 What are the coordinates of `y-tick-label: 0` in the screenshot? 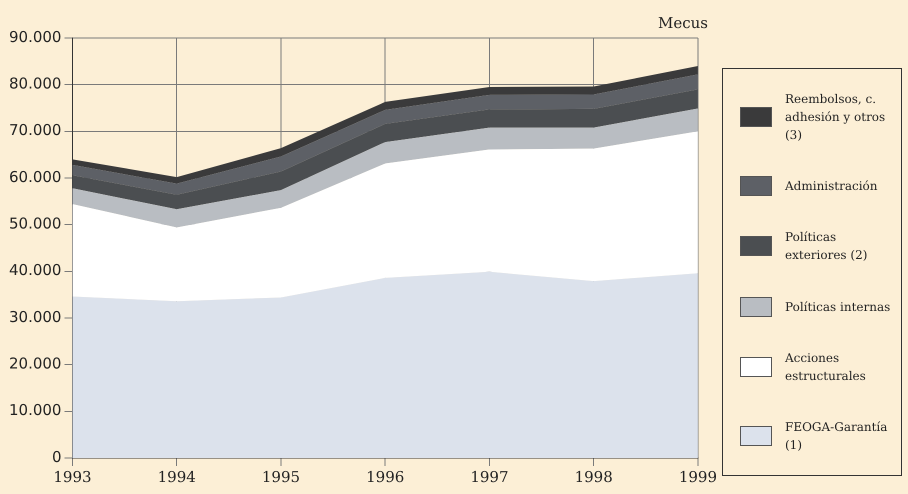 It's located at (57, 457).